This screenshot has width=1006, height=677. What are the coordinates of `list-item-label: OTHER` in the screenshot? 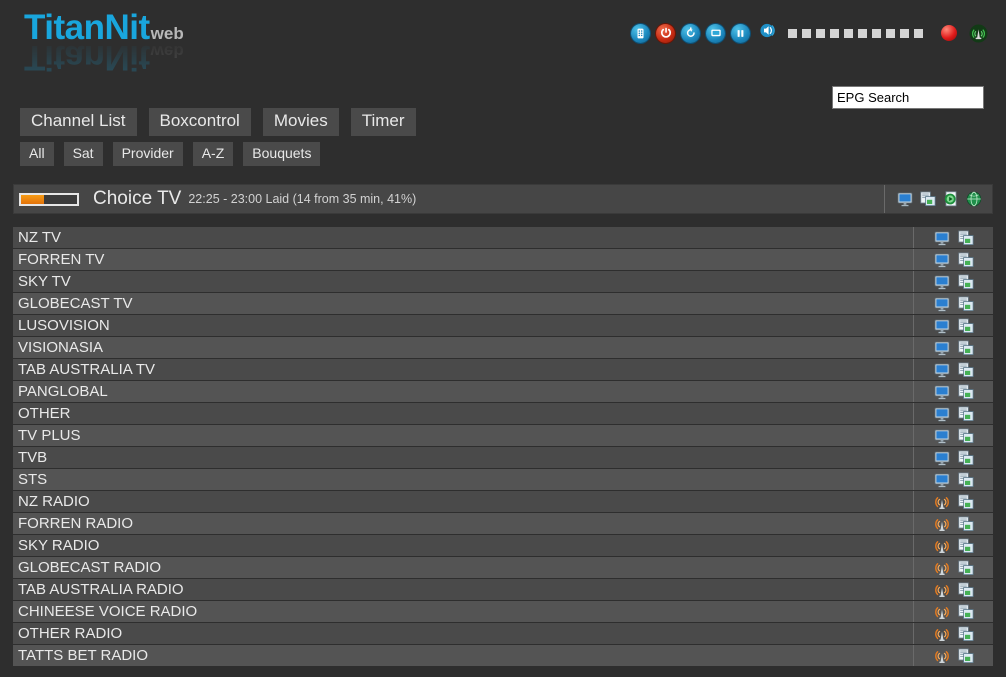 It's located at (44, 413).